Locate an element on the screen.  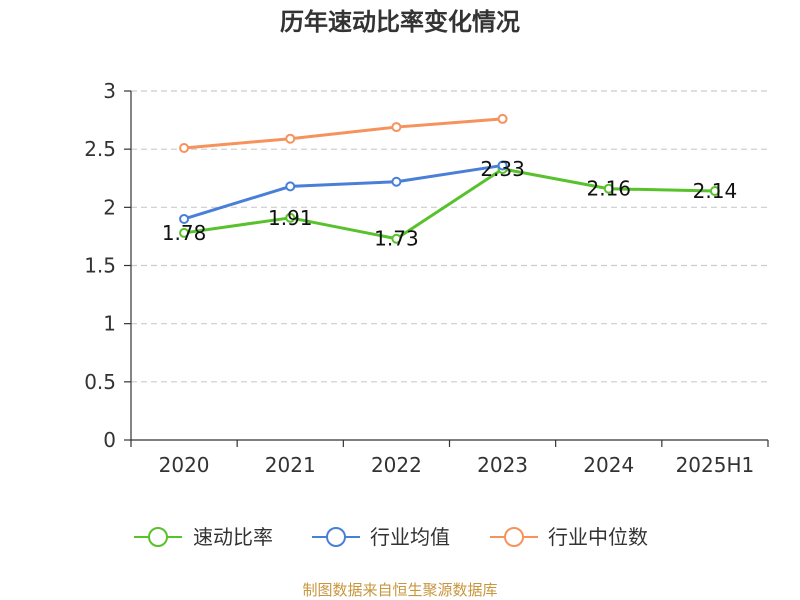
y-tick-label: 1.5 is located at coordinates (100, 266).